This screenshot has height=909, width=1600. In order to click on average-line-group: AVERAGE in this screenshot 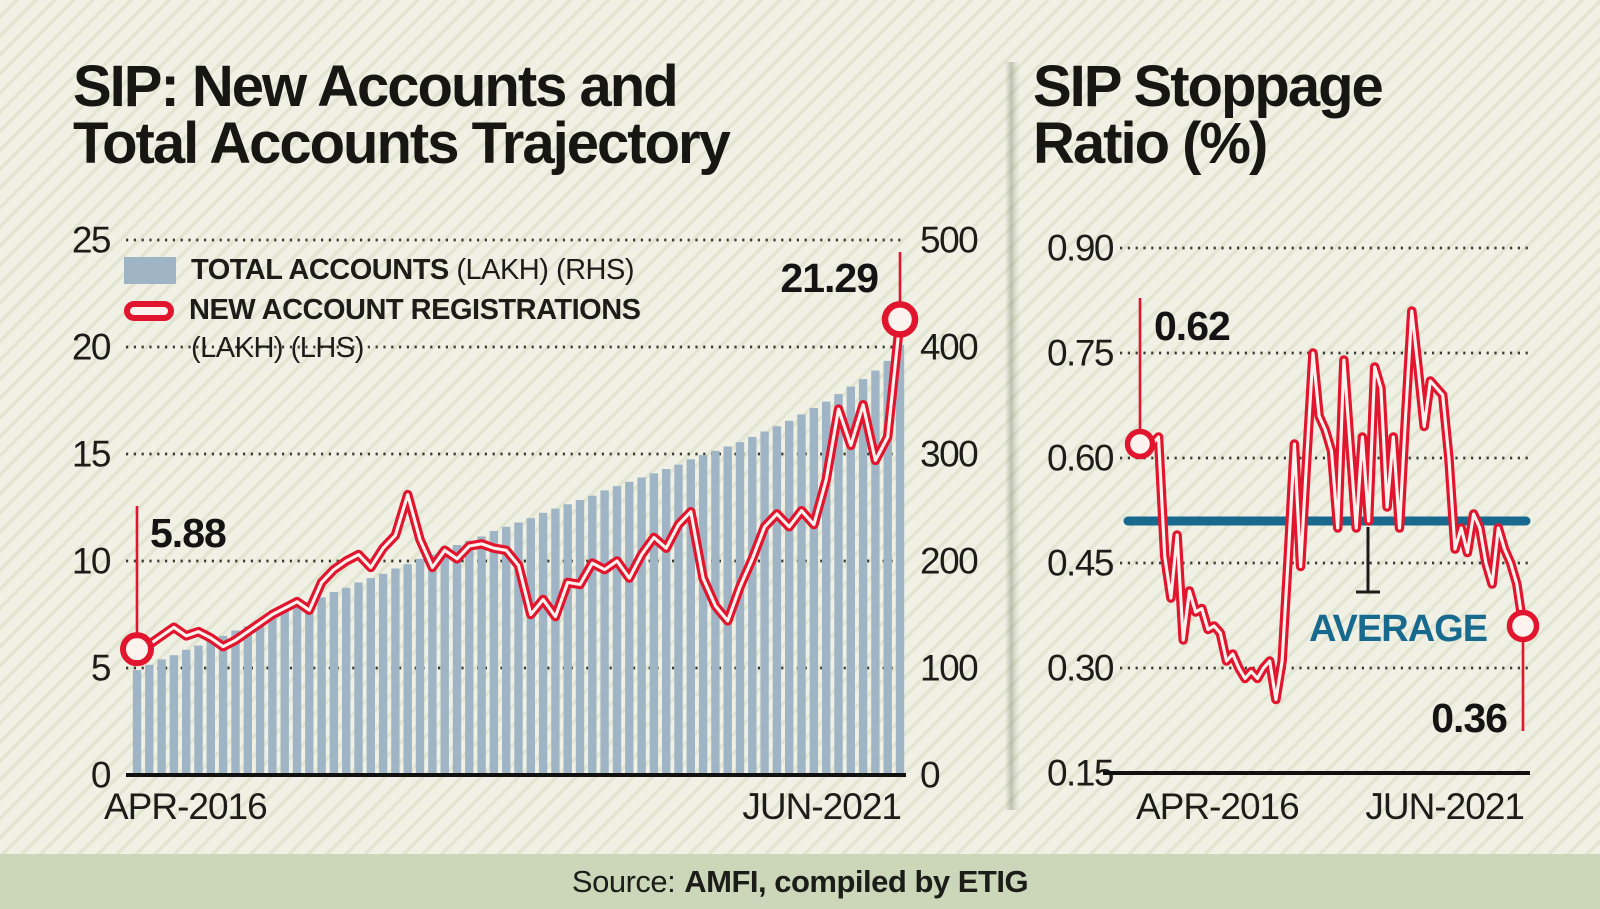, I will do `click(1327, 583)`.